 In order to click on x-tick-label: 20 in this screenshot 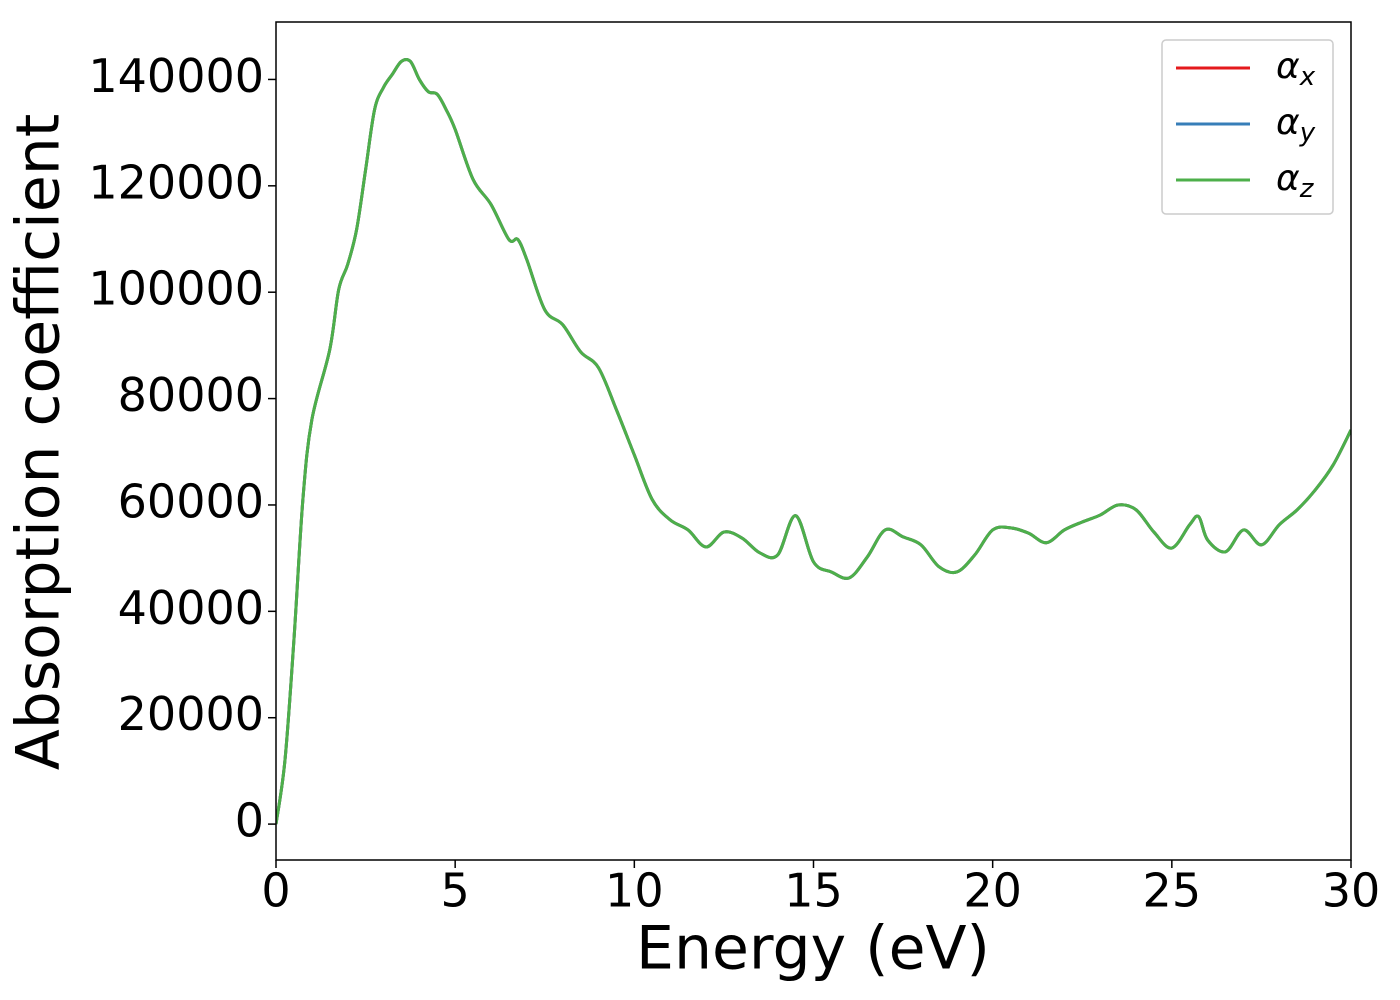, I will do `click(992, 891)`.